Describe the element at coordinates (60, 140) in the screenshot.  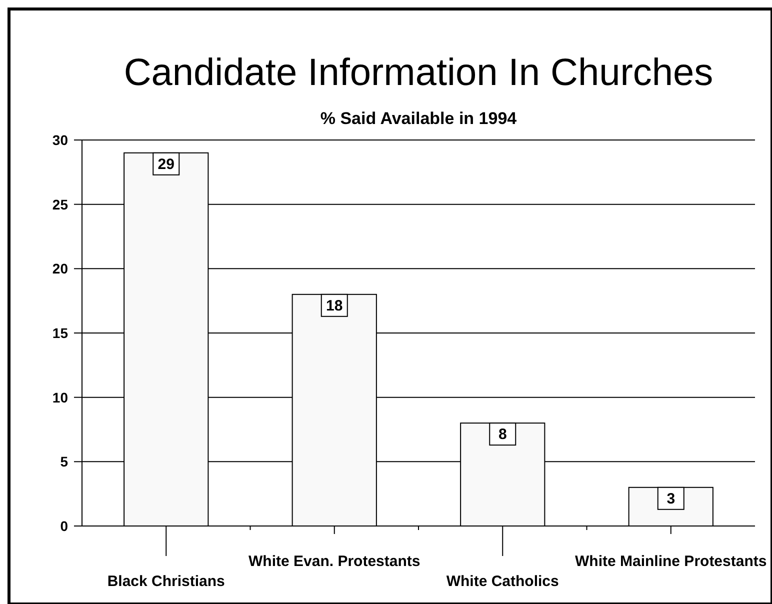
I see `y-tick-label: 30` at that location.